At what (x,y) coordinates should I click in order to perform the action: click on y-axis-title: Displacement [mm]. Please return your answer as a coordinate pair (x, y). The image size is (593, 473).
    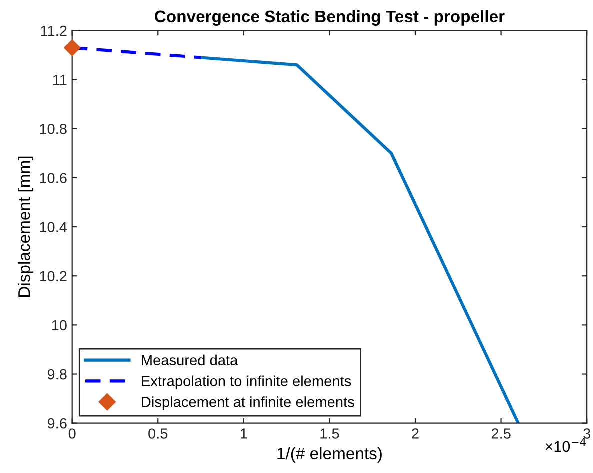
    Looking at the image, I should click on (26, 226).